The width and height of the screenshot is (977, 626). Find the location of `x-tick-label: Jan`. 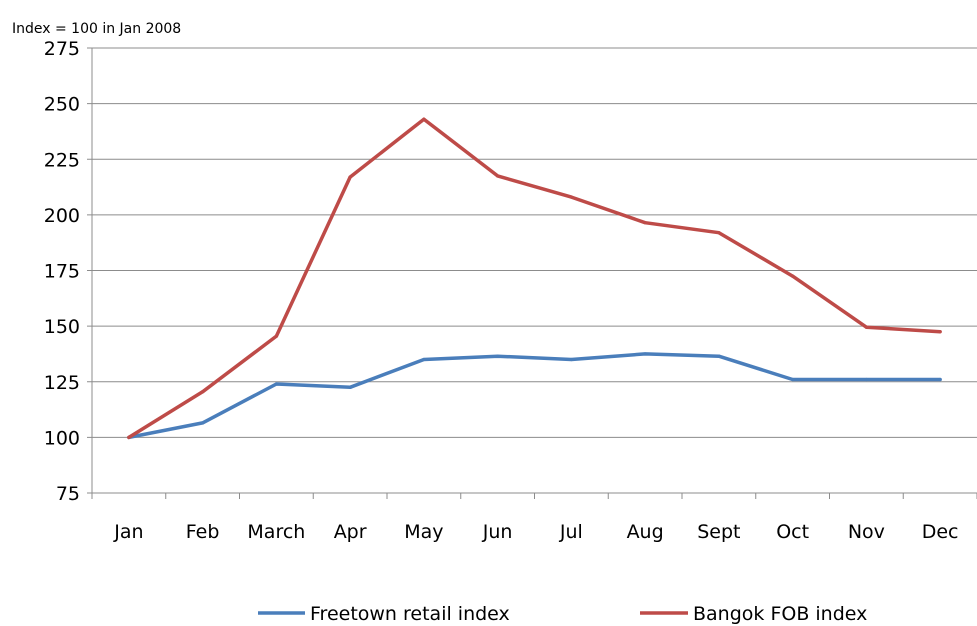

x-tick-label: Jan is located at coordinates (128, 532).